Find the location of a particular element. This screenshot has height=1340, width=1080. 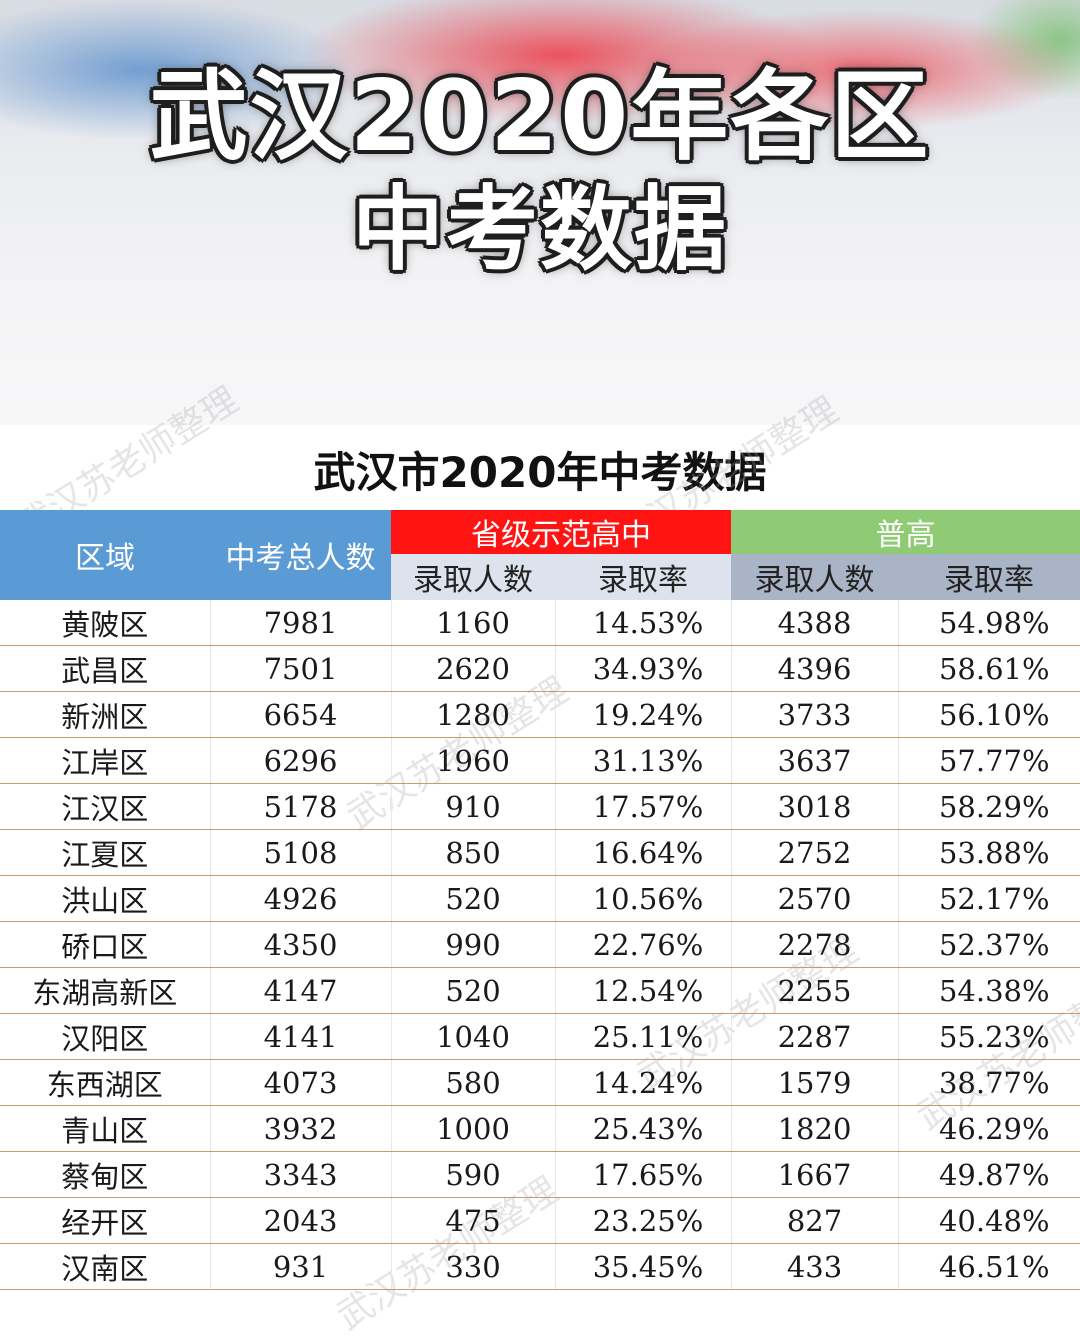

cell-gen-admitted: 2752 is located at coordinates (815, 852).